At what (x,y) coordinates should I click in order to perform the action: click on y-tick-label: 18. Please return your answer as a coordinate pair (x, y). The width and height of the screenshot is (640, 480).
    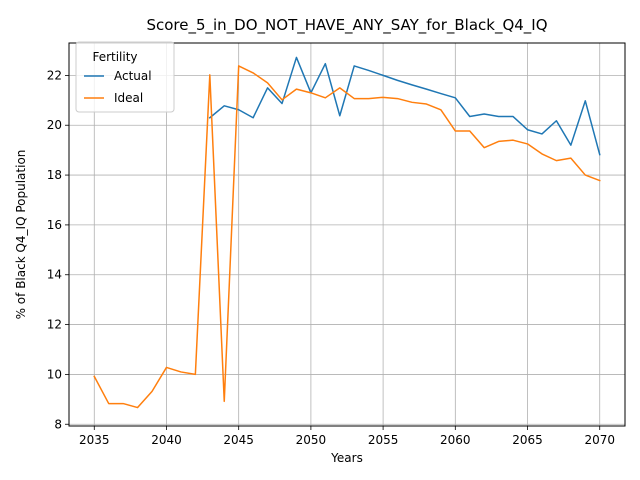
    Looking at the image, I should click on (54, 175).